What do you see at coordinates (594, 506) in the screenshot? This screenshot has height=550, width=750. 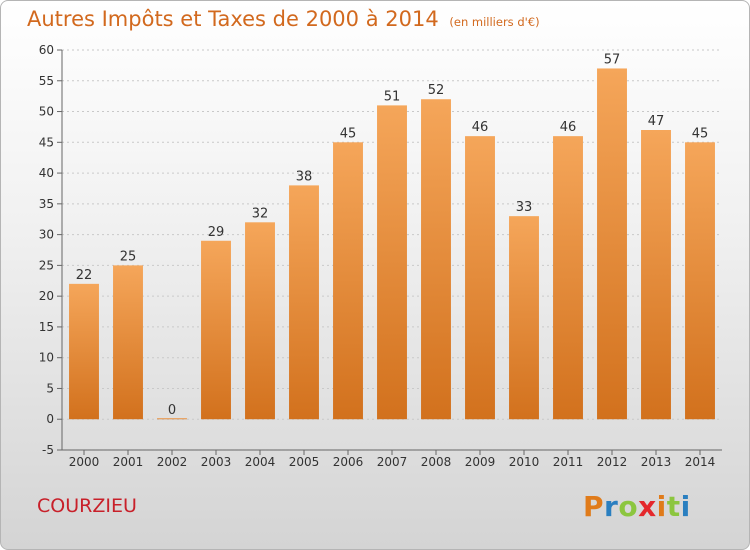 I see `logo-letter: P` at bounding box center [594, 506].